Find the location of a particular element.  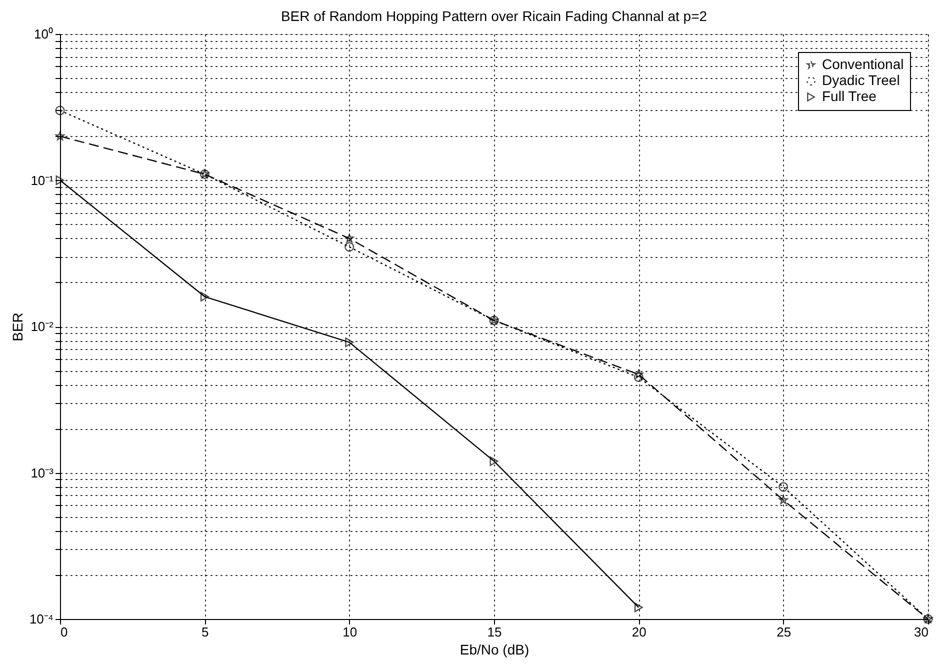

x-tick-label: 30 is located at coordinates (921, 632).